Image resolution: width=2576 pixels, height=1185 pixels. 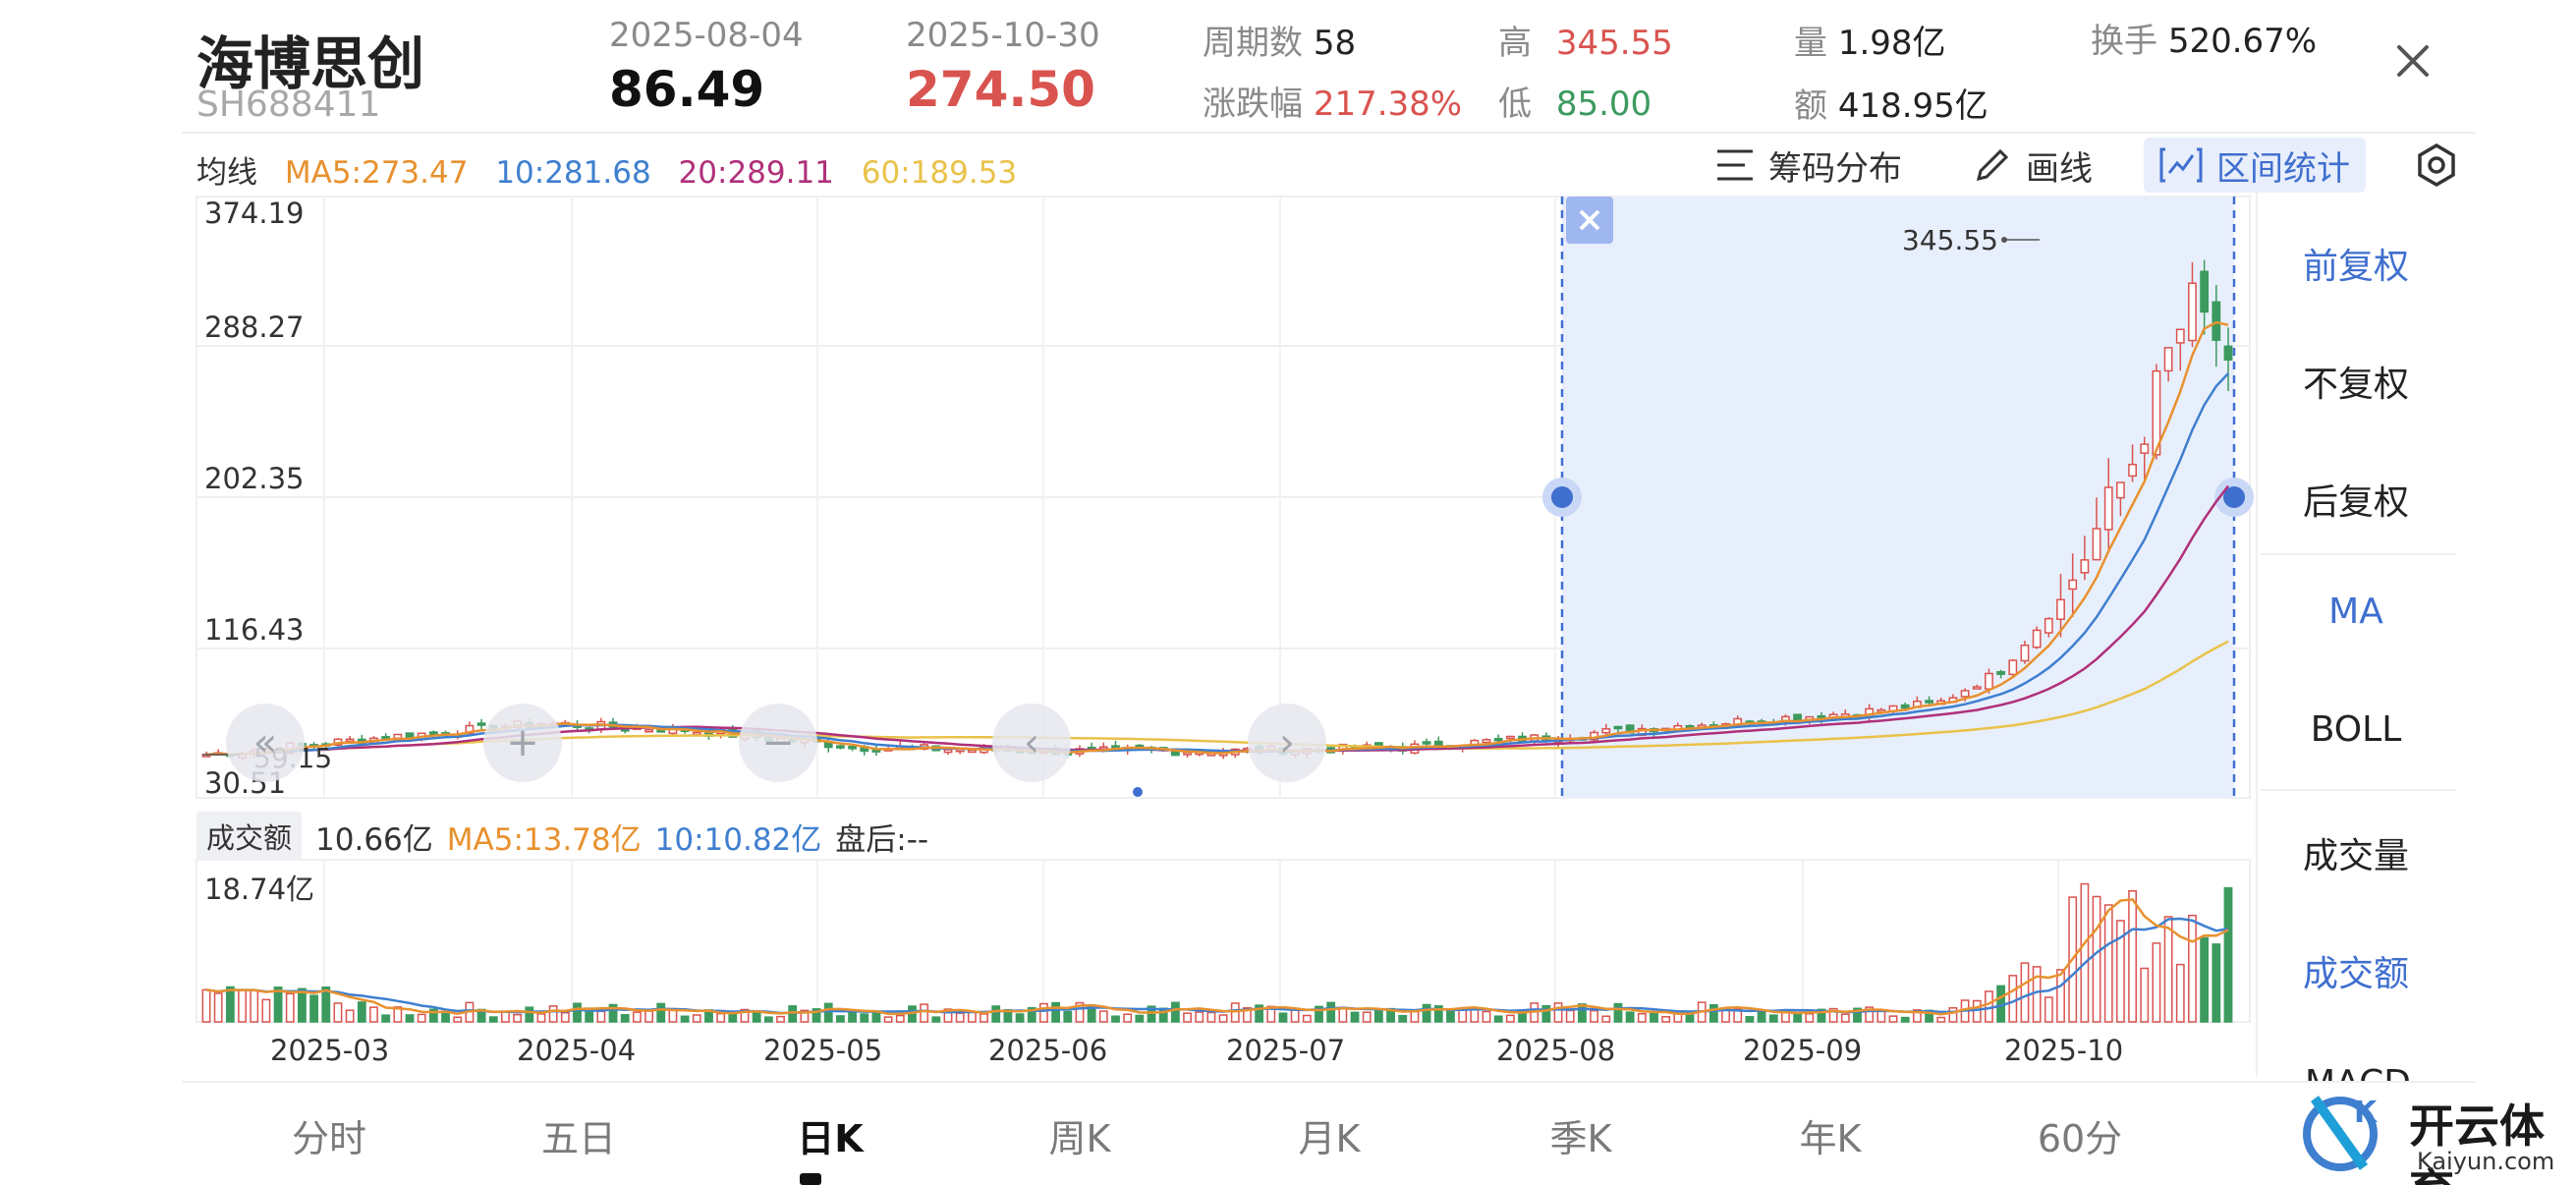 What do you see at coordinates (573, 173) in the screenshot?
I see `ma10-value: 10:281.68` at bounding box center [573, 173].